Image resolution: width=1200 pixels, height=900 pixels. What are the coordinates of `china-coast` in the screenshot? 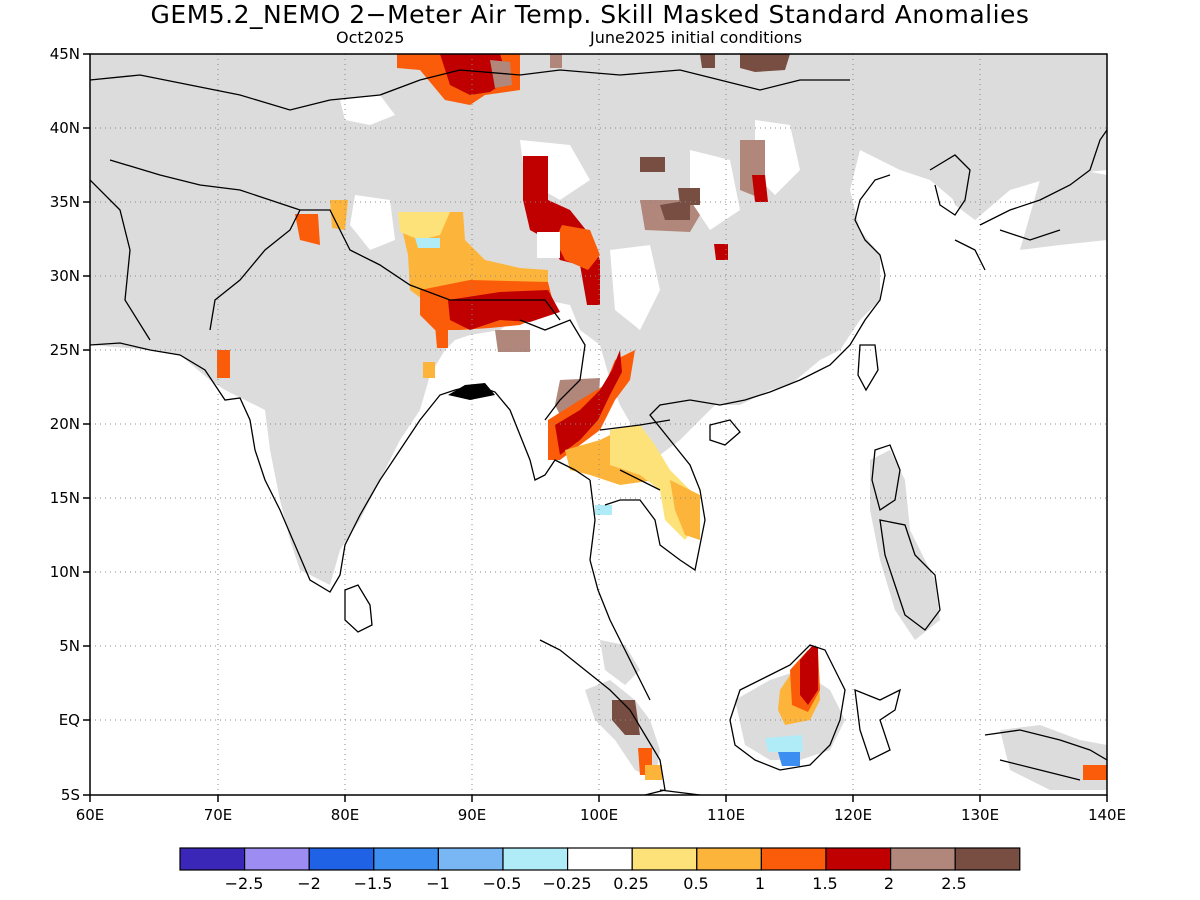 It's located at (790, 290).